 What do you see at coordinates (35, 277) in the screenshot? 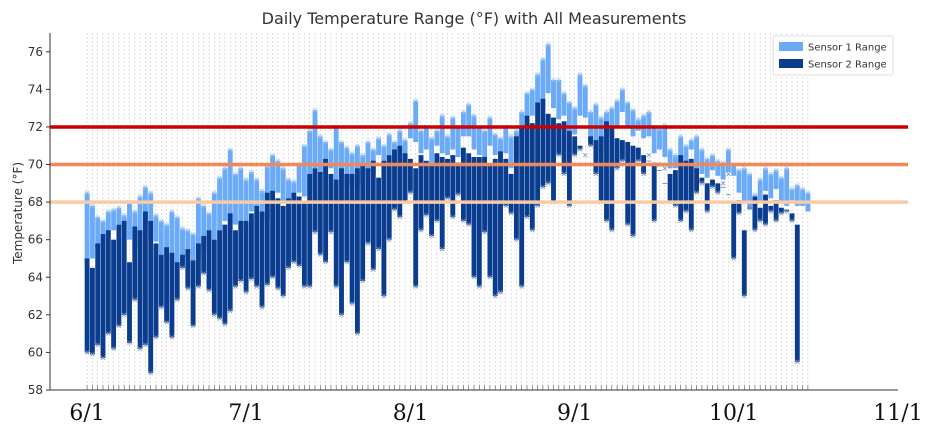
I see `y-tick-label: 64` at bounding box center [35, 277].